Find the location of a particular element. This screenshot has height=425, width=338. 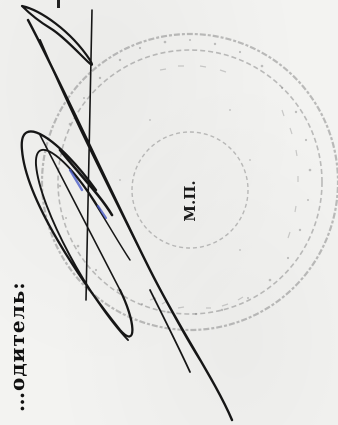

signature-tail is located at coordinates (170, 331).